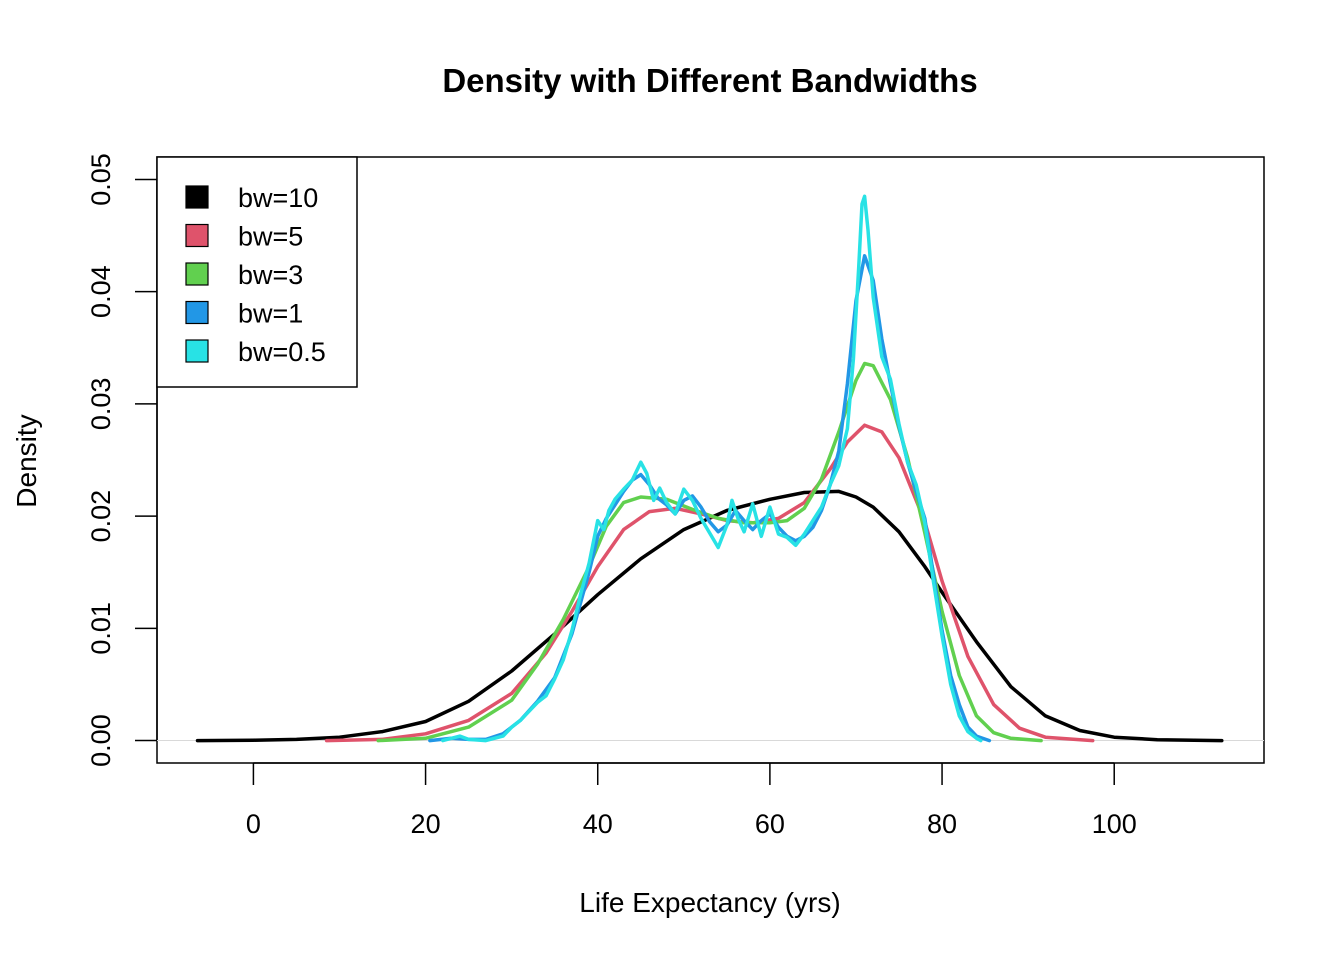  What do you see at coordinates (709, 902) in the screenshot?
I see `x-axis-label: Life Expectancy (yrs)` at bounding box center [709, 902].